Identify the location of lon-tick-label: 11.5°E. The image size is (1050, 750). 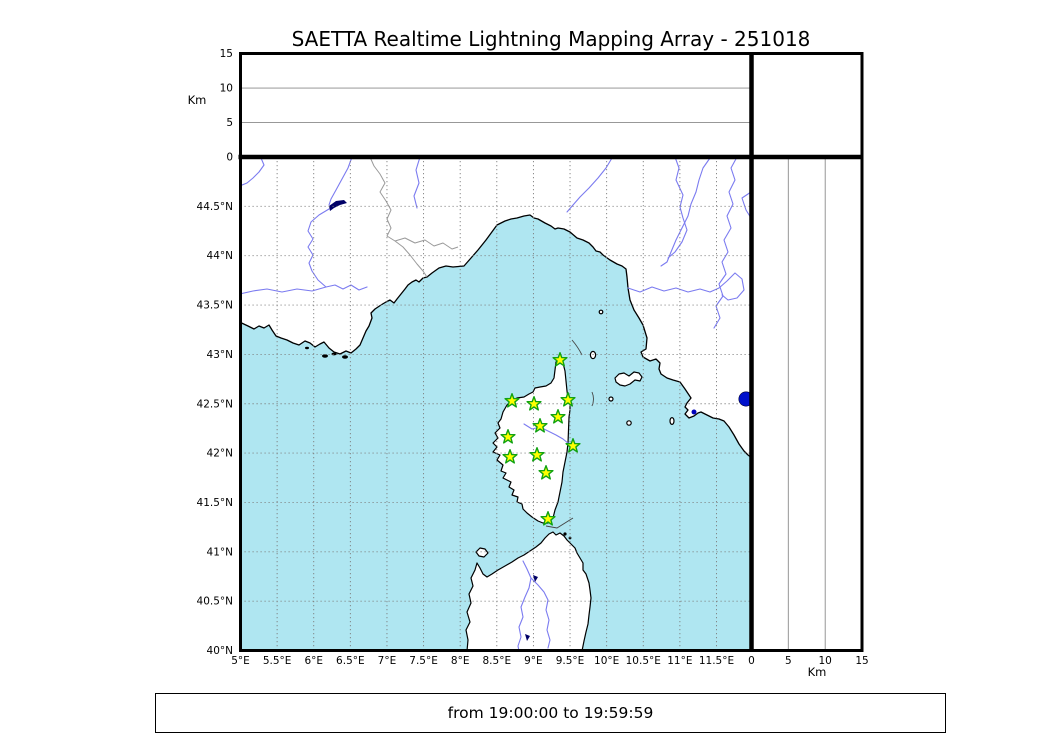
(716, 661).